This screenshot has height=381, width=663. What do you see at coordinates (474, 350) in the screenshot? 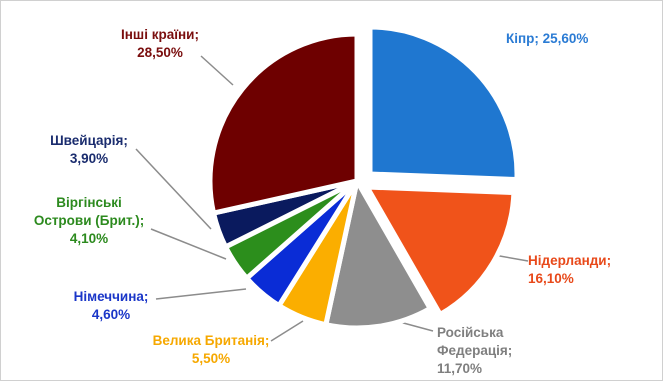
I see `slice-label: Російська Федерація; 11,70%` at bounding box center [474, 350].